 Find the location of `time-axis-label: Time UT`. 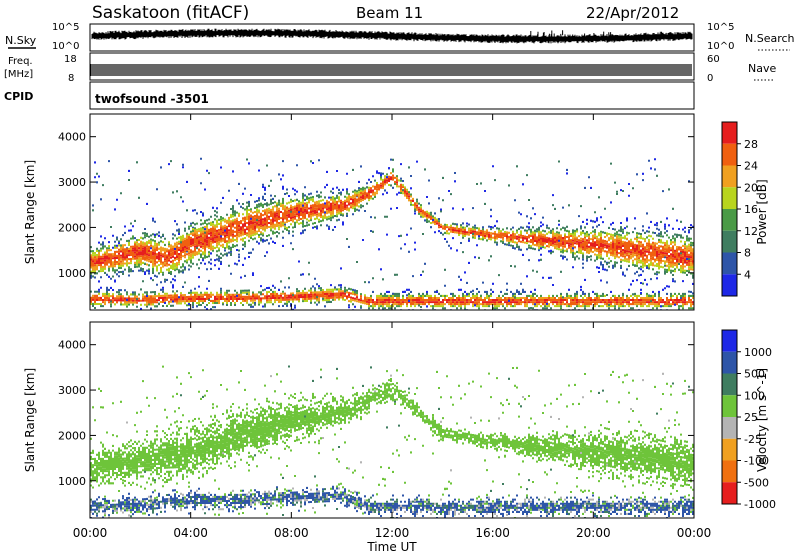

time-axis-label: Time UT is located at coordinates (391, 547).